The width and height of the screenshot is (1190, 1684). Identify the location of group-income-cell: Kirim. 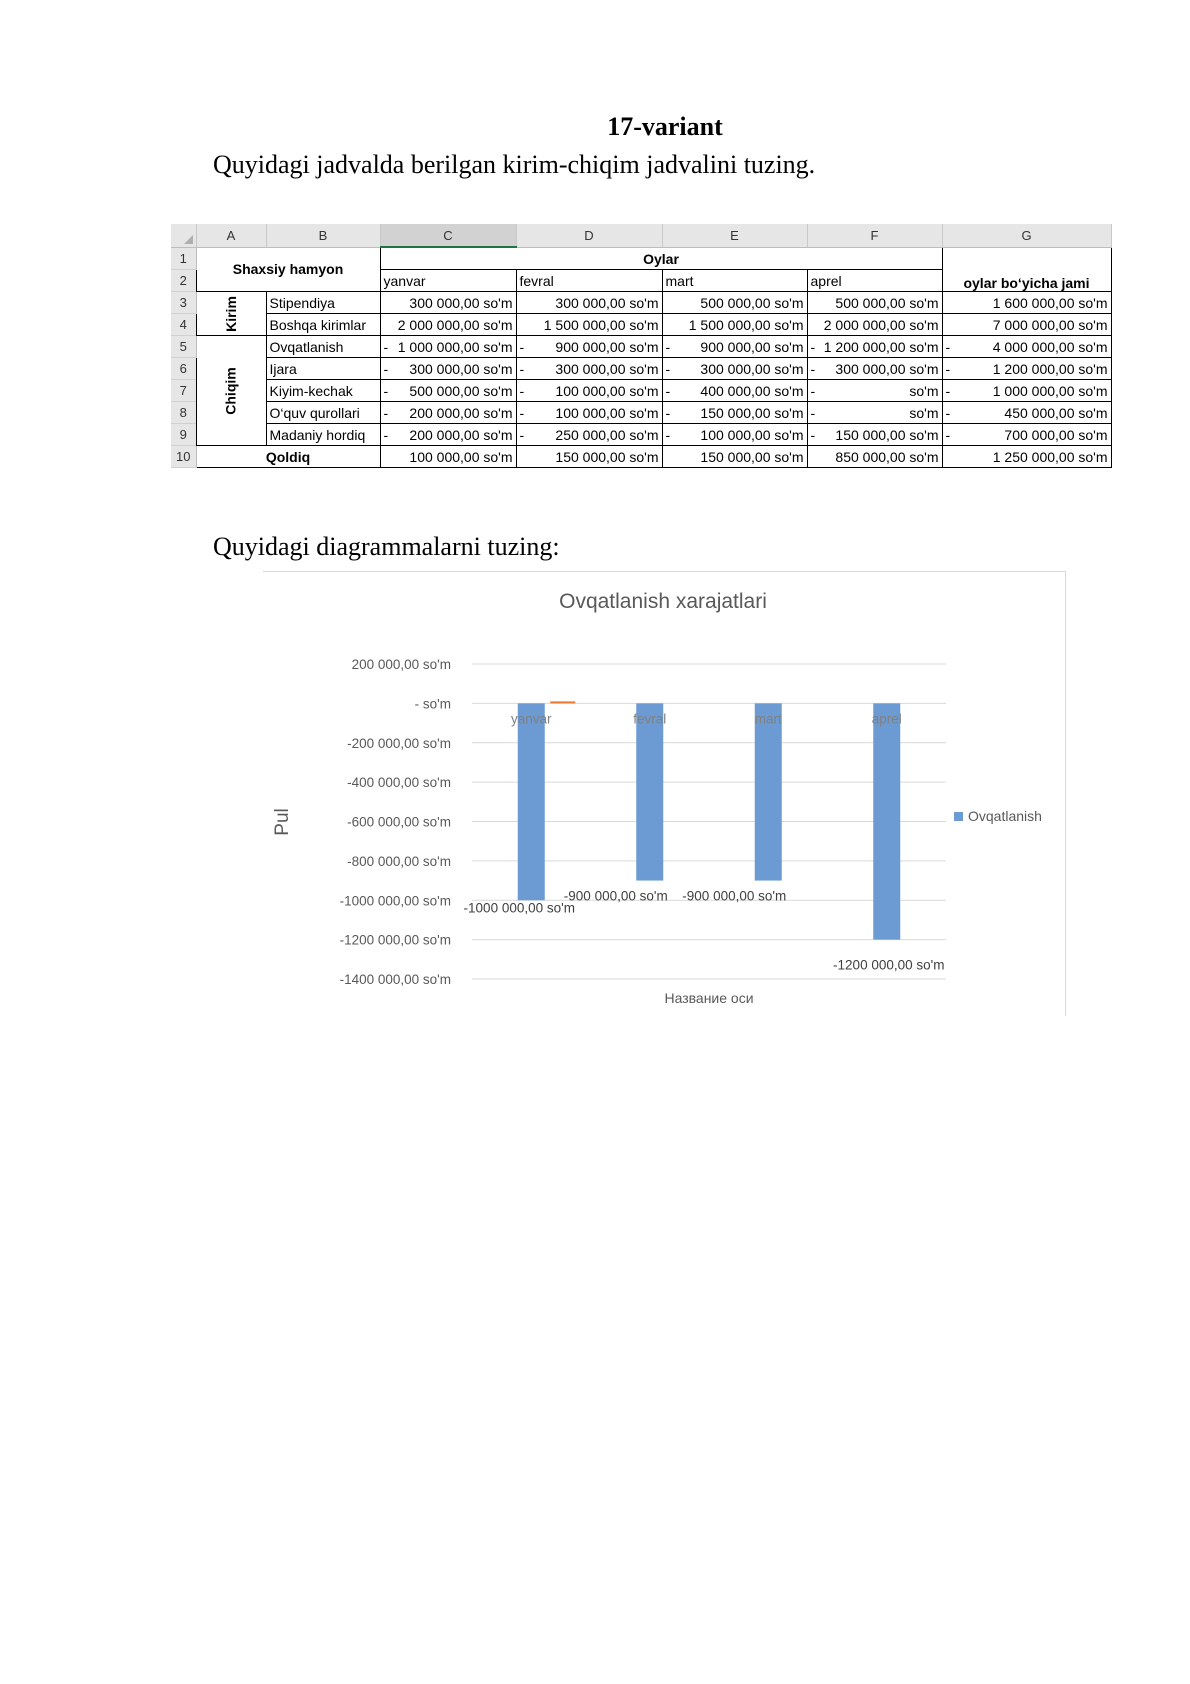
(231, 313).